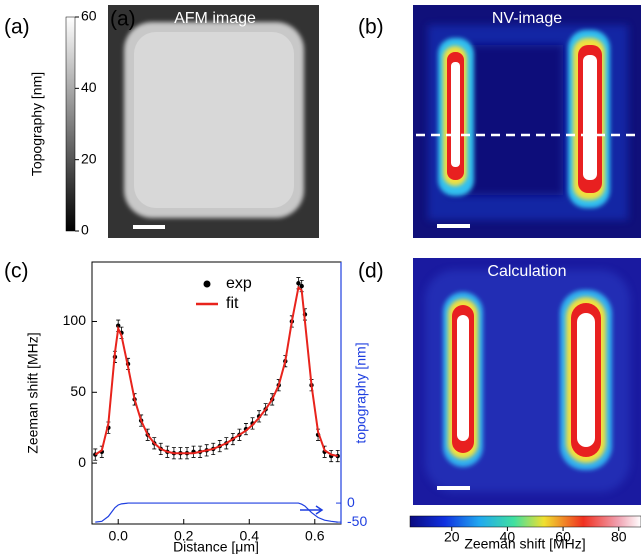 The image size is (641, 559). What do you see at coordinates (315, 536) in the screenshot?
I see `x-tick-label: 0.6` at bounding box center [315, 536].